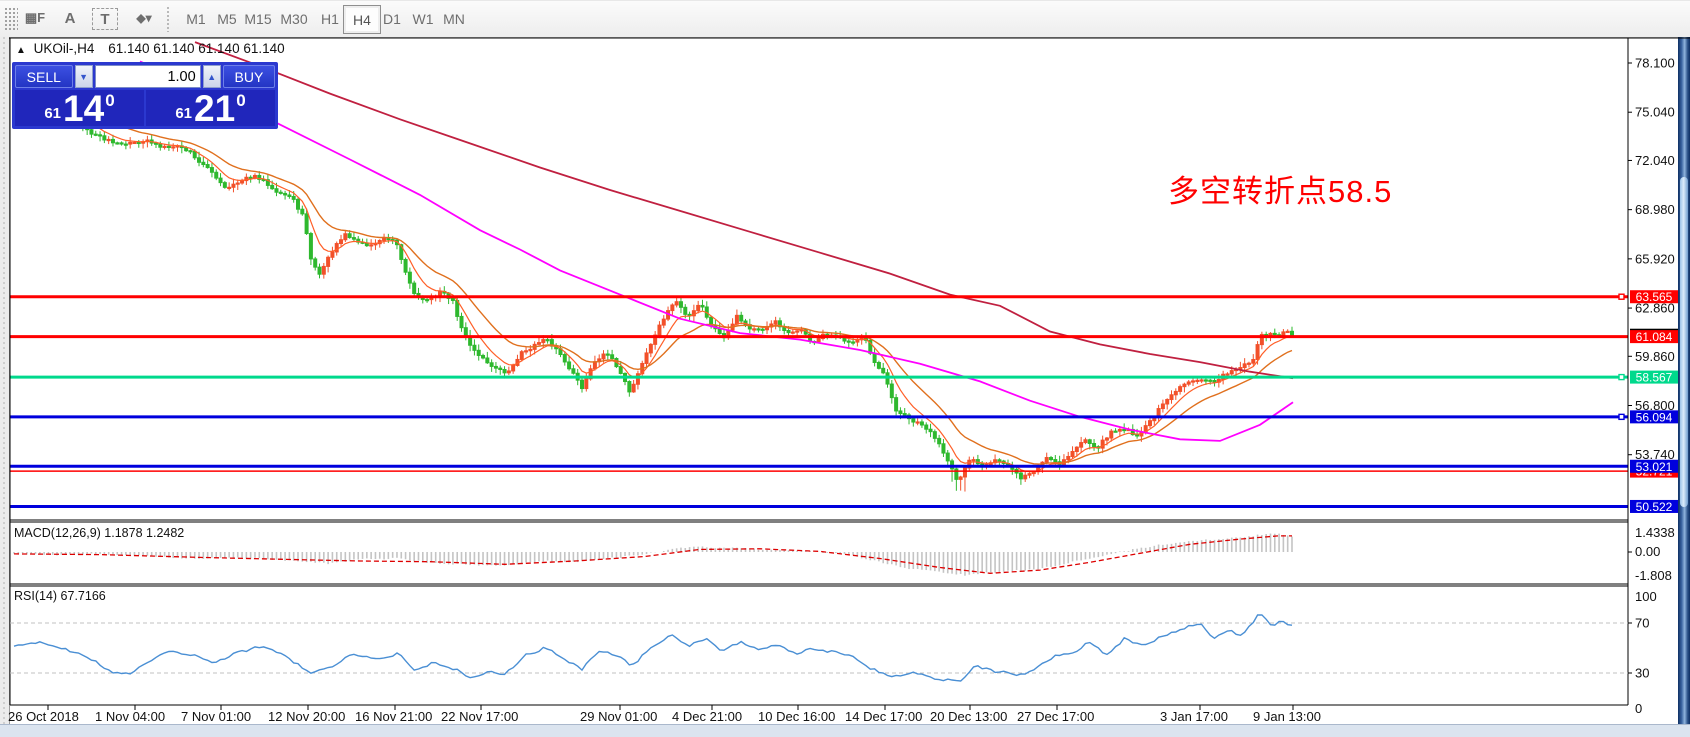 The image size is (1690, 737). I want to click on tf-h4-button: H4, so click(362, 19).